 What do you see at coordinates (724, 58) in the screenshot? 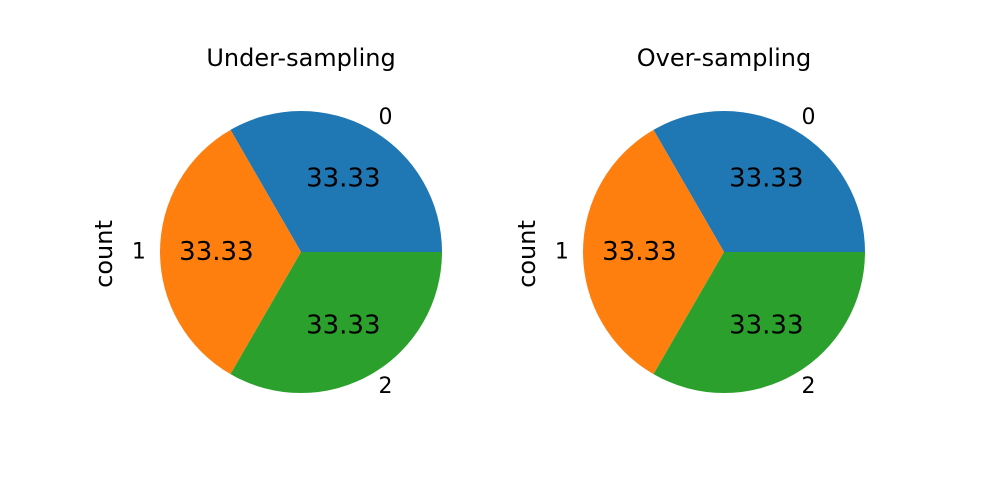
I see `chart-title: Over-sampling` at bounding box center [724, 58].